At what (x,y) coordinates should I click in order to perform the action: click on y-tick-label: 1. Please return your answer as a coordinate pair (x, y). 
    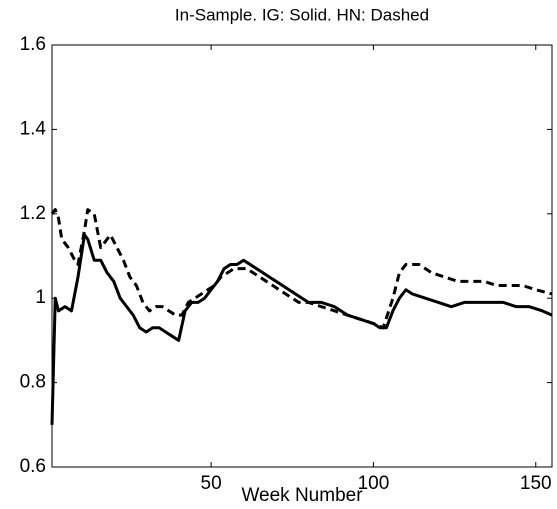
    Looking at the image, I should click on (40, 297).